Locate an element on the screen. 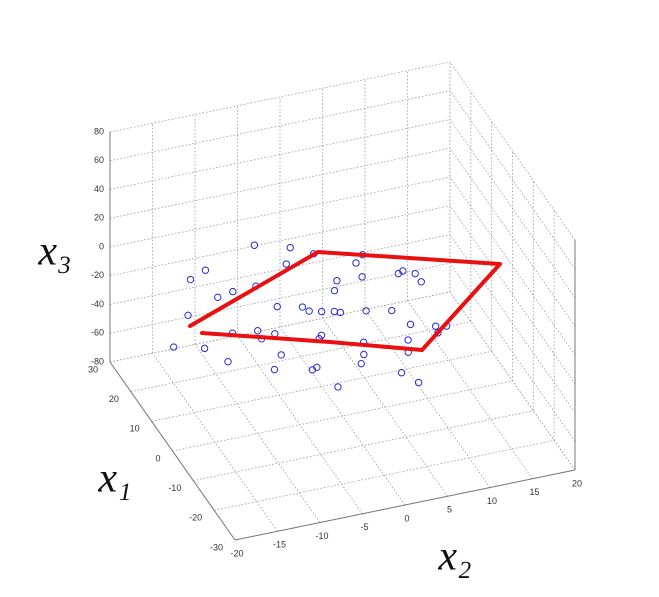 The image size is (659, 597). x1-tick-label: 30 is located at coordinates (93, 369).